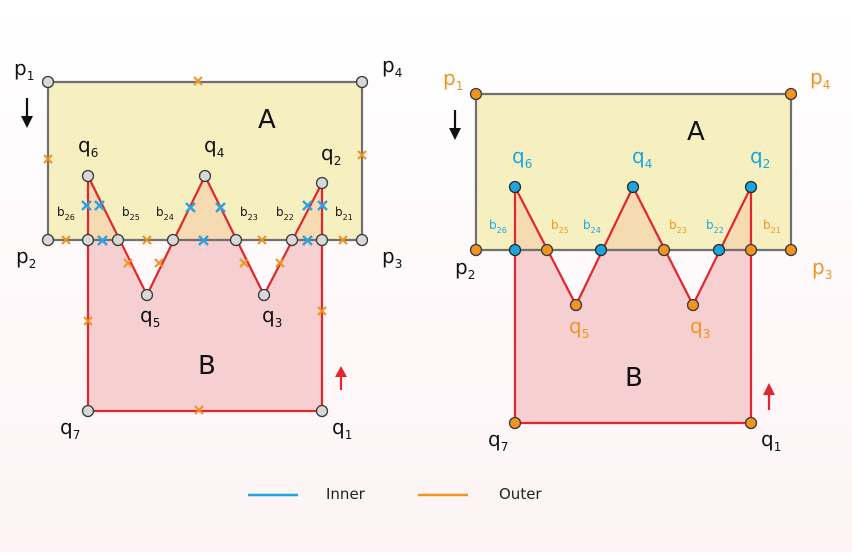 Image resolution: width=852 pixels, height=557 pixels. What do you see at coordinates (322, 411) in the screenshot?
I see `left-vertex-q1` at bounding box center [322, 411].